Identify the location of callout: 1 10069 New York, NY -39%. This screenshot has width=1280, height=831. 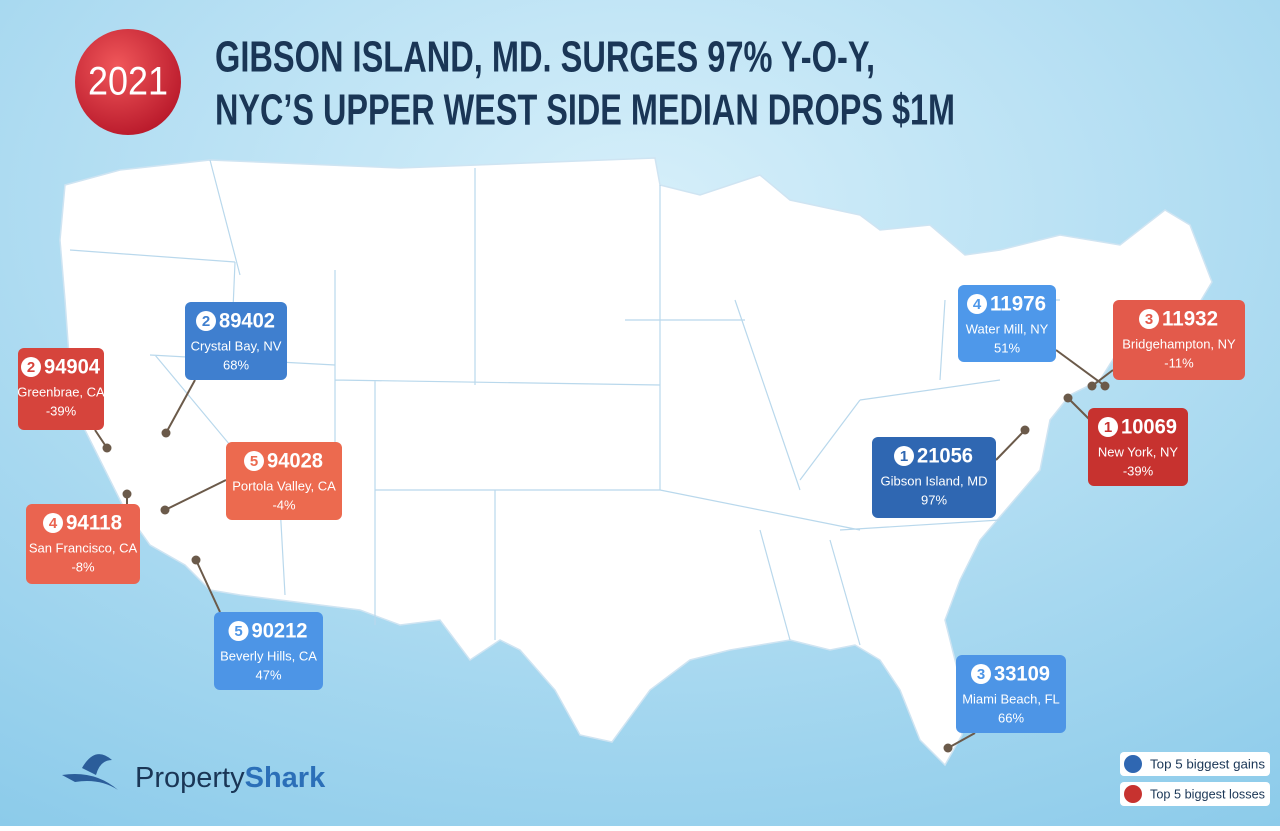
(1125, 439).